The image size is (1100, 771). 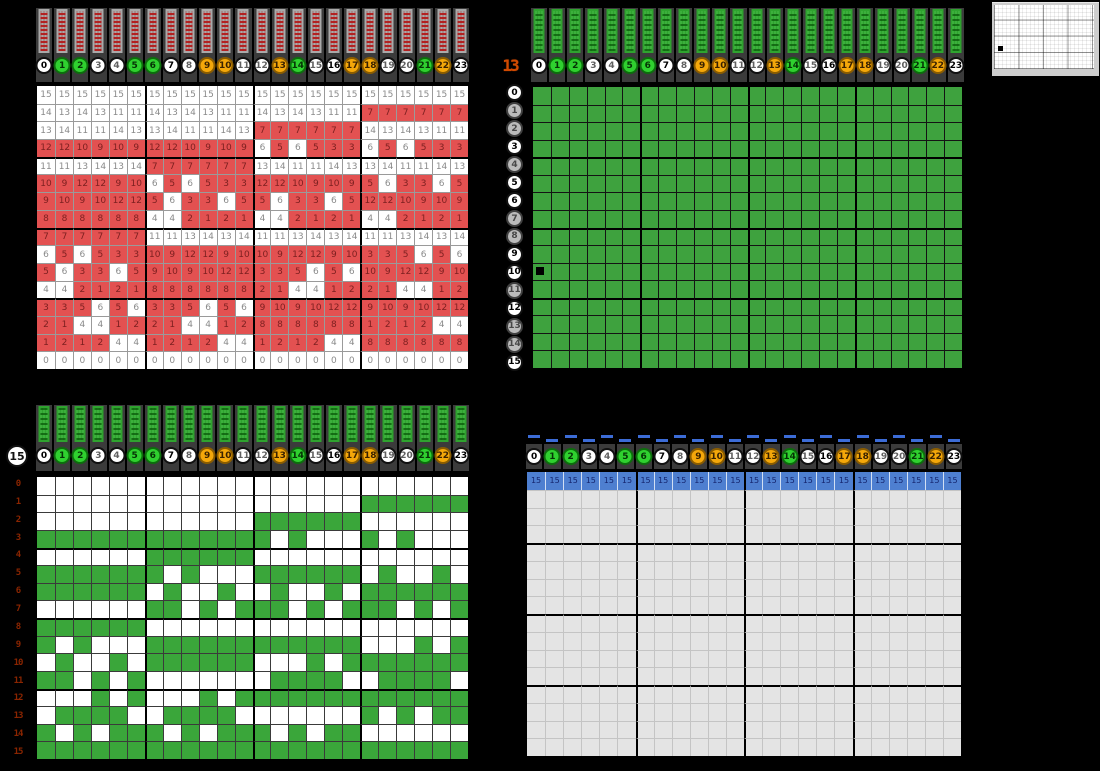 What do you see at coordinates (98, 65) in the screenshot?
I see `column-circle: 3` at bounding box center [98, 65].